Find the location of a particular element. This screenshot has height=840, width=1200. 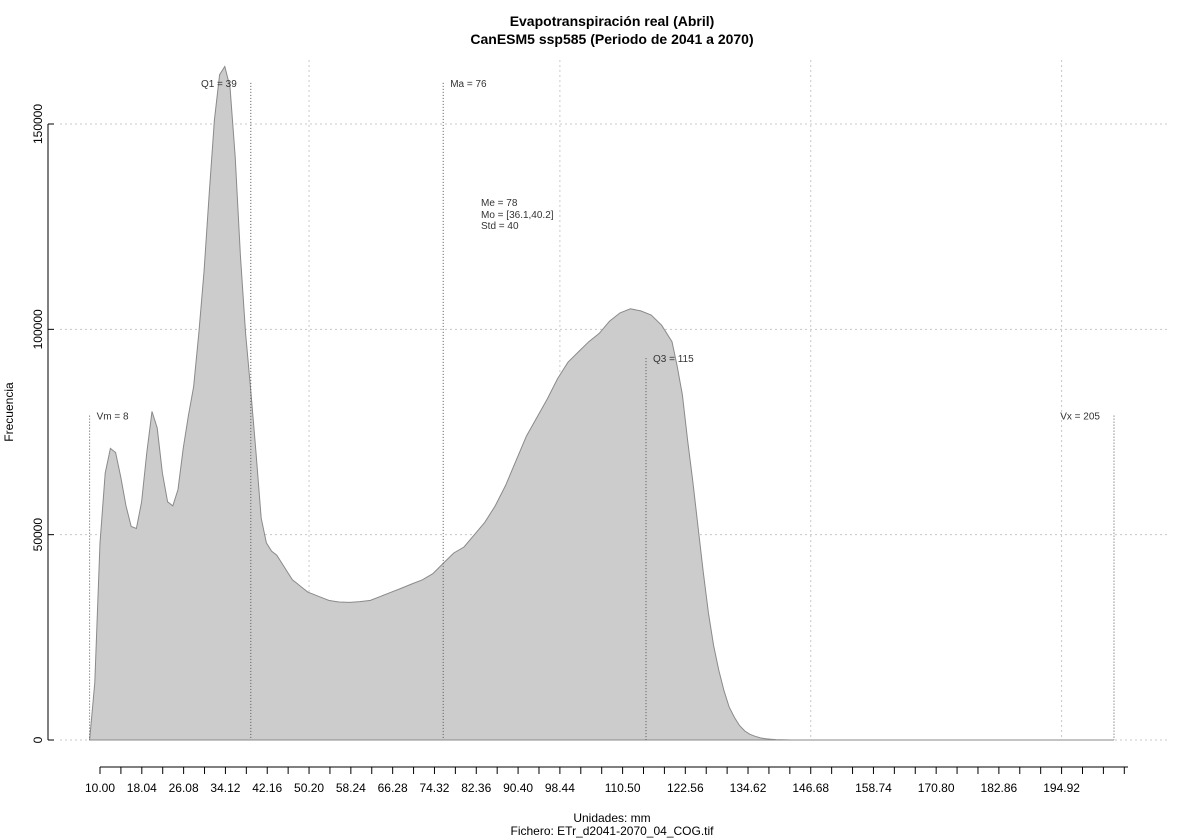

stat-mode: Mo = [36.1,40.2] is located at coordinates (517, 215).